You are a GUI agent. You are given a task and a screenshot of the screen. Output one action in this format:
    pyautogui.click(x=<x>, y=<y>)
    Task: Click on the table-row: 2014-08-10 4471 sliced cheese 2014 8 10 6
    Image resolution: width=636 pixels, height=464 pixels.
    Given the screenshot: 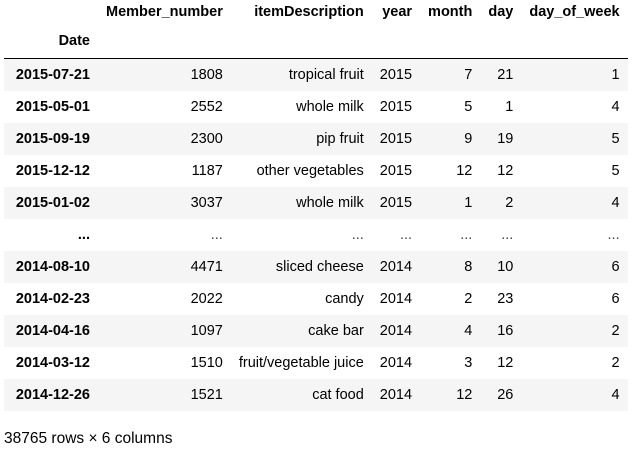 What is the action you would take?
    pyautogui.click(x=316, y=267)
    